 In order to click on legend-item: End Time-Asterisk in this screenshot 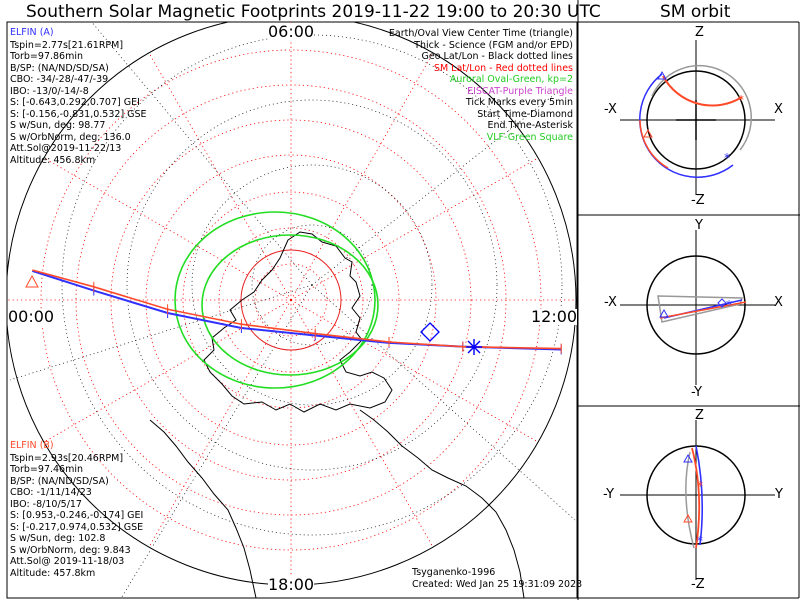, I will do `click(530, 125)`.